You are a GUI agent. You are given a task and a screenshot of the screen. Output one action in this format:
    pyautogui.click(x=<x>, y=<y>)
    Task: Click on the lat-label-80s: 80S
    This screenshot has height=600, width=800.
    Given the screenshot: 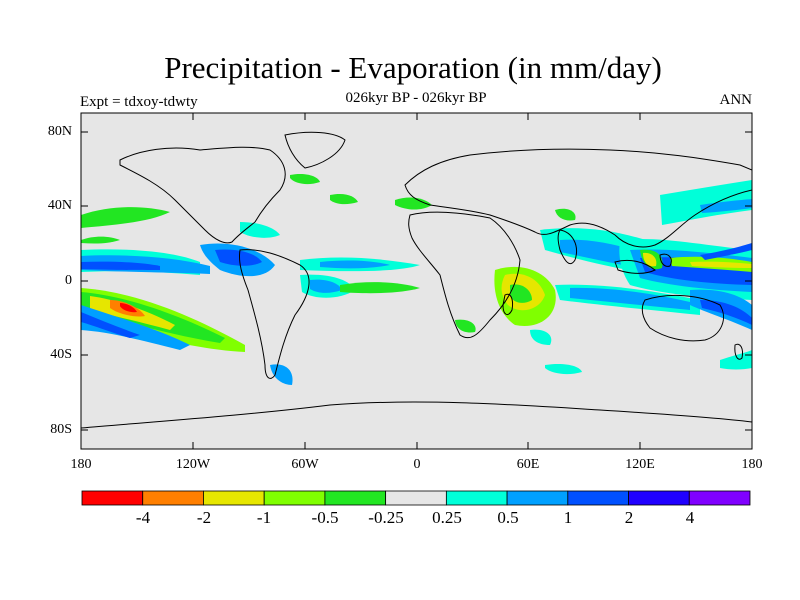 What is the action you would take?
    pyautogui.click(x=61, y=429)
    